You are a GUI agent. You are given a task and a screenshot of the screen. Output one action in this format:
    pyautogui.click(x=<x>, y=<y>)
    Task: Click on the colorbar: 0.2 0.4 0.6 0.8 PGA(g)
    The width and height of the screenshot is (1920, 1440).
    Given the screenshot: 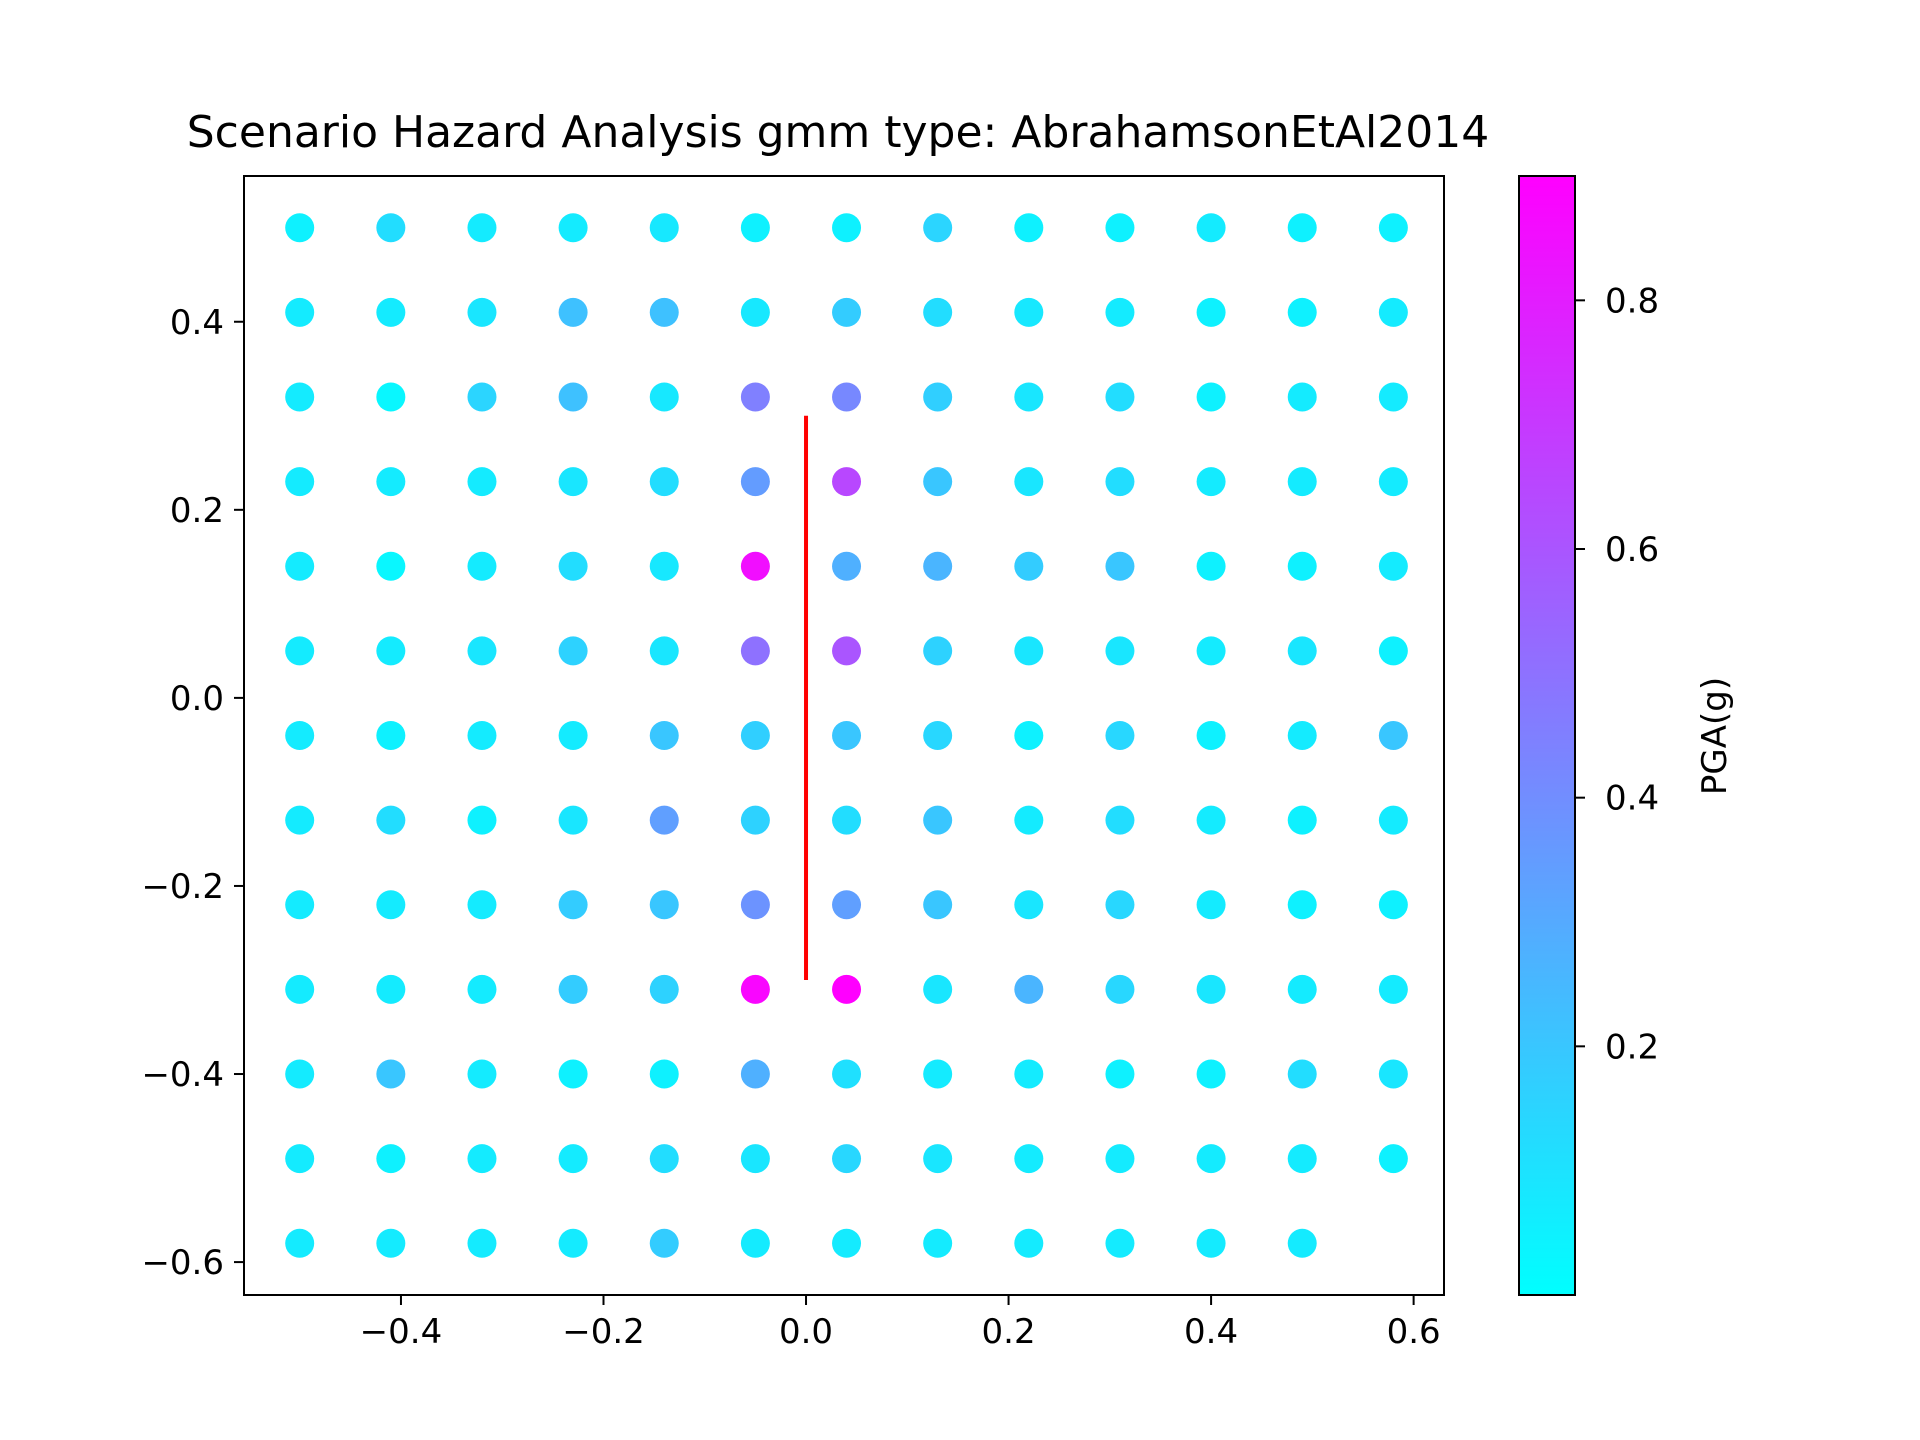 What is the action you would take?
    pyautogui.click(x=1626, y=735)
    